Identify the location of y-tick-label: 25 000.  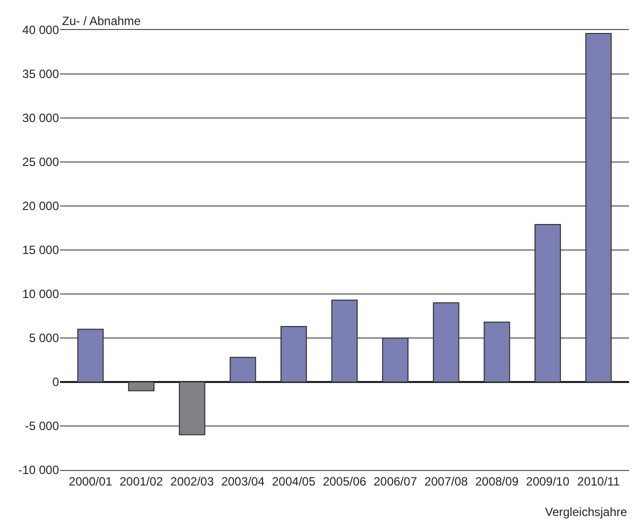
(41, 162).